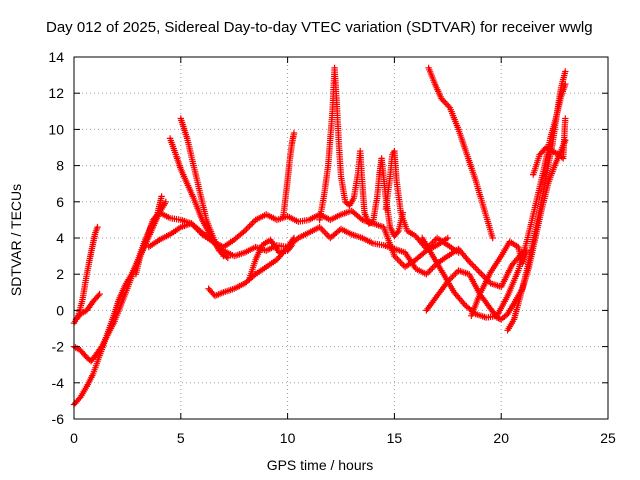 The width and height of the screenshot is (640, 480). Describe the element at coordinates (608, 438) in the screenshot. I see `x-tick-label: 25` at that location.